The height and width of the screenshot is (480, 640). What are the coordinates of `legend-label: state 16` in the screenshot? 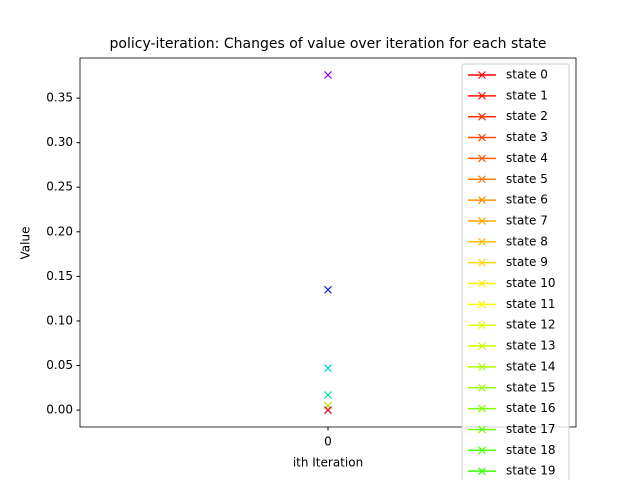 It's located at (530, 408).